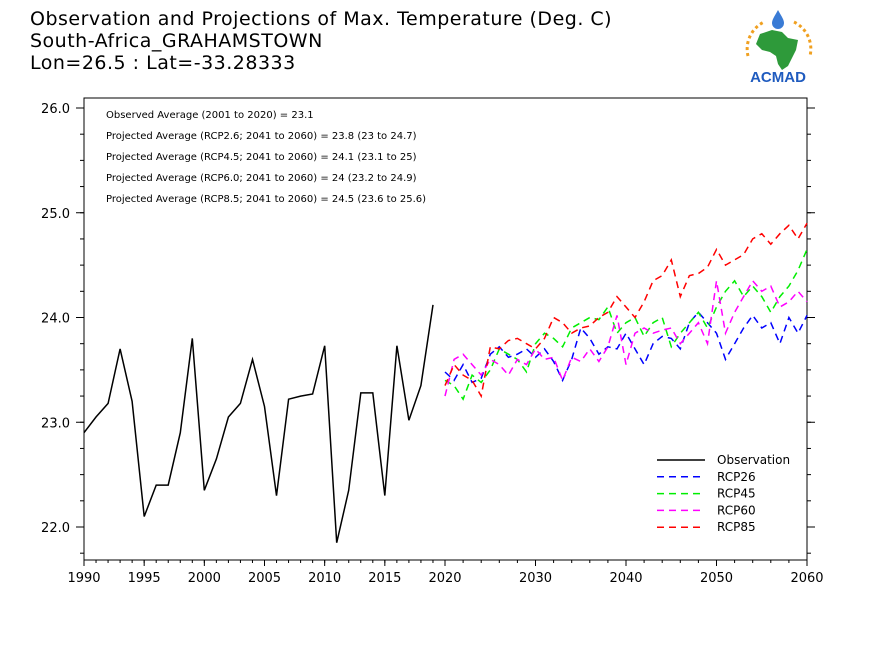 The width and height of the screenshot is (879, 659). Describe the element at coordinates (778, 77) in the screenshot. I see `logo-text: ACMAD` at that location.